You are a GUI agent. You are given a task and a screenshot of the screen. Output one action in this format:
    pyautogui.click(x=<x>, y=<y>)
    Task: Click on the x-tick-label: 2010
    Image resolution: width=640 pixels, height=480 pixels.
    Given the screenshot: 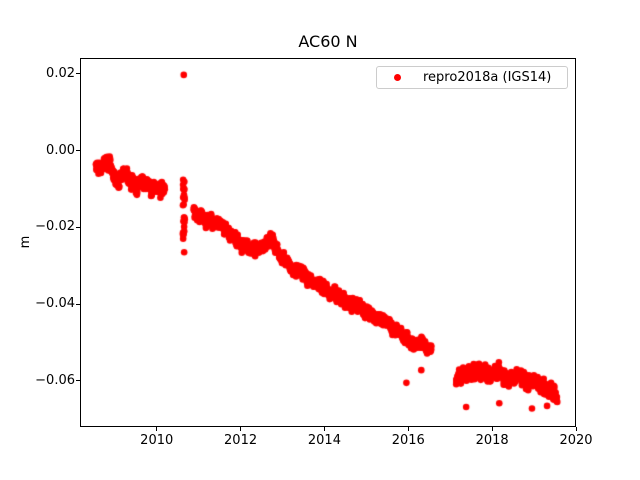 What is the action you would take?
    pyautogui.click(x=157, y=440)
    